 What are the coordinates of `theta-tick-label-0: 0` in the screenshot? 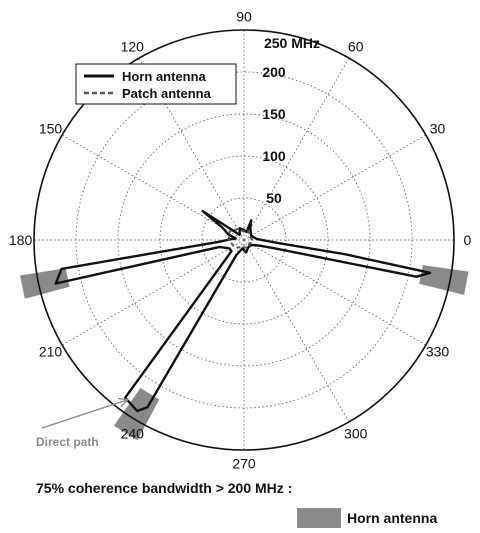 It's located at (468, 240).